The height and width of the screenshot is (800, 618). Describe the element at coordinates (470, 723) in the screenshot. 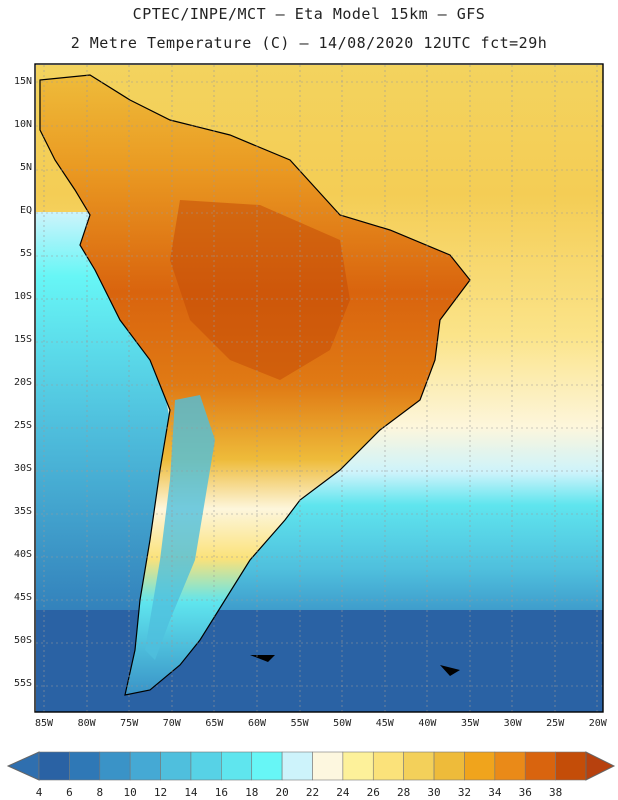

I see `lon-label: 35W` at that location.